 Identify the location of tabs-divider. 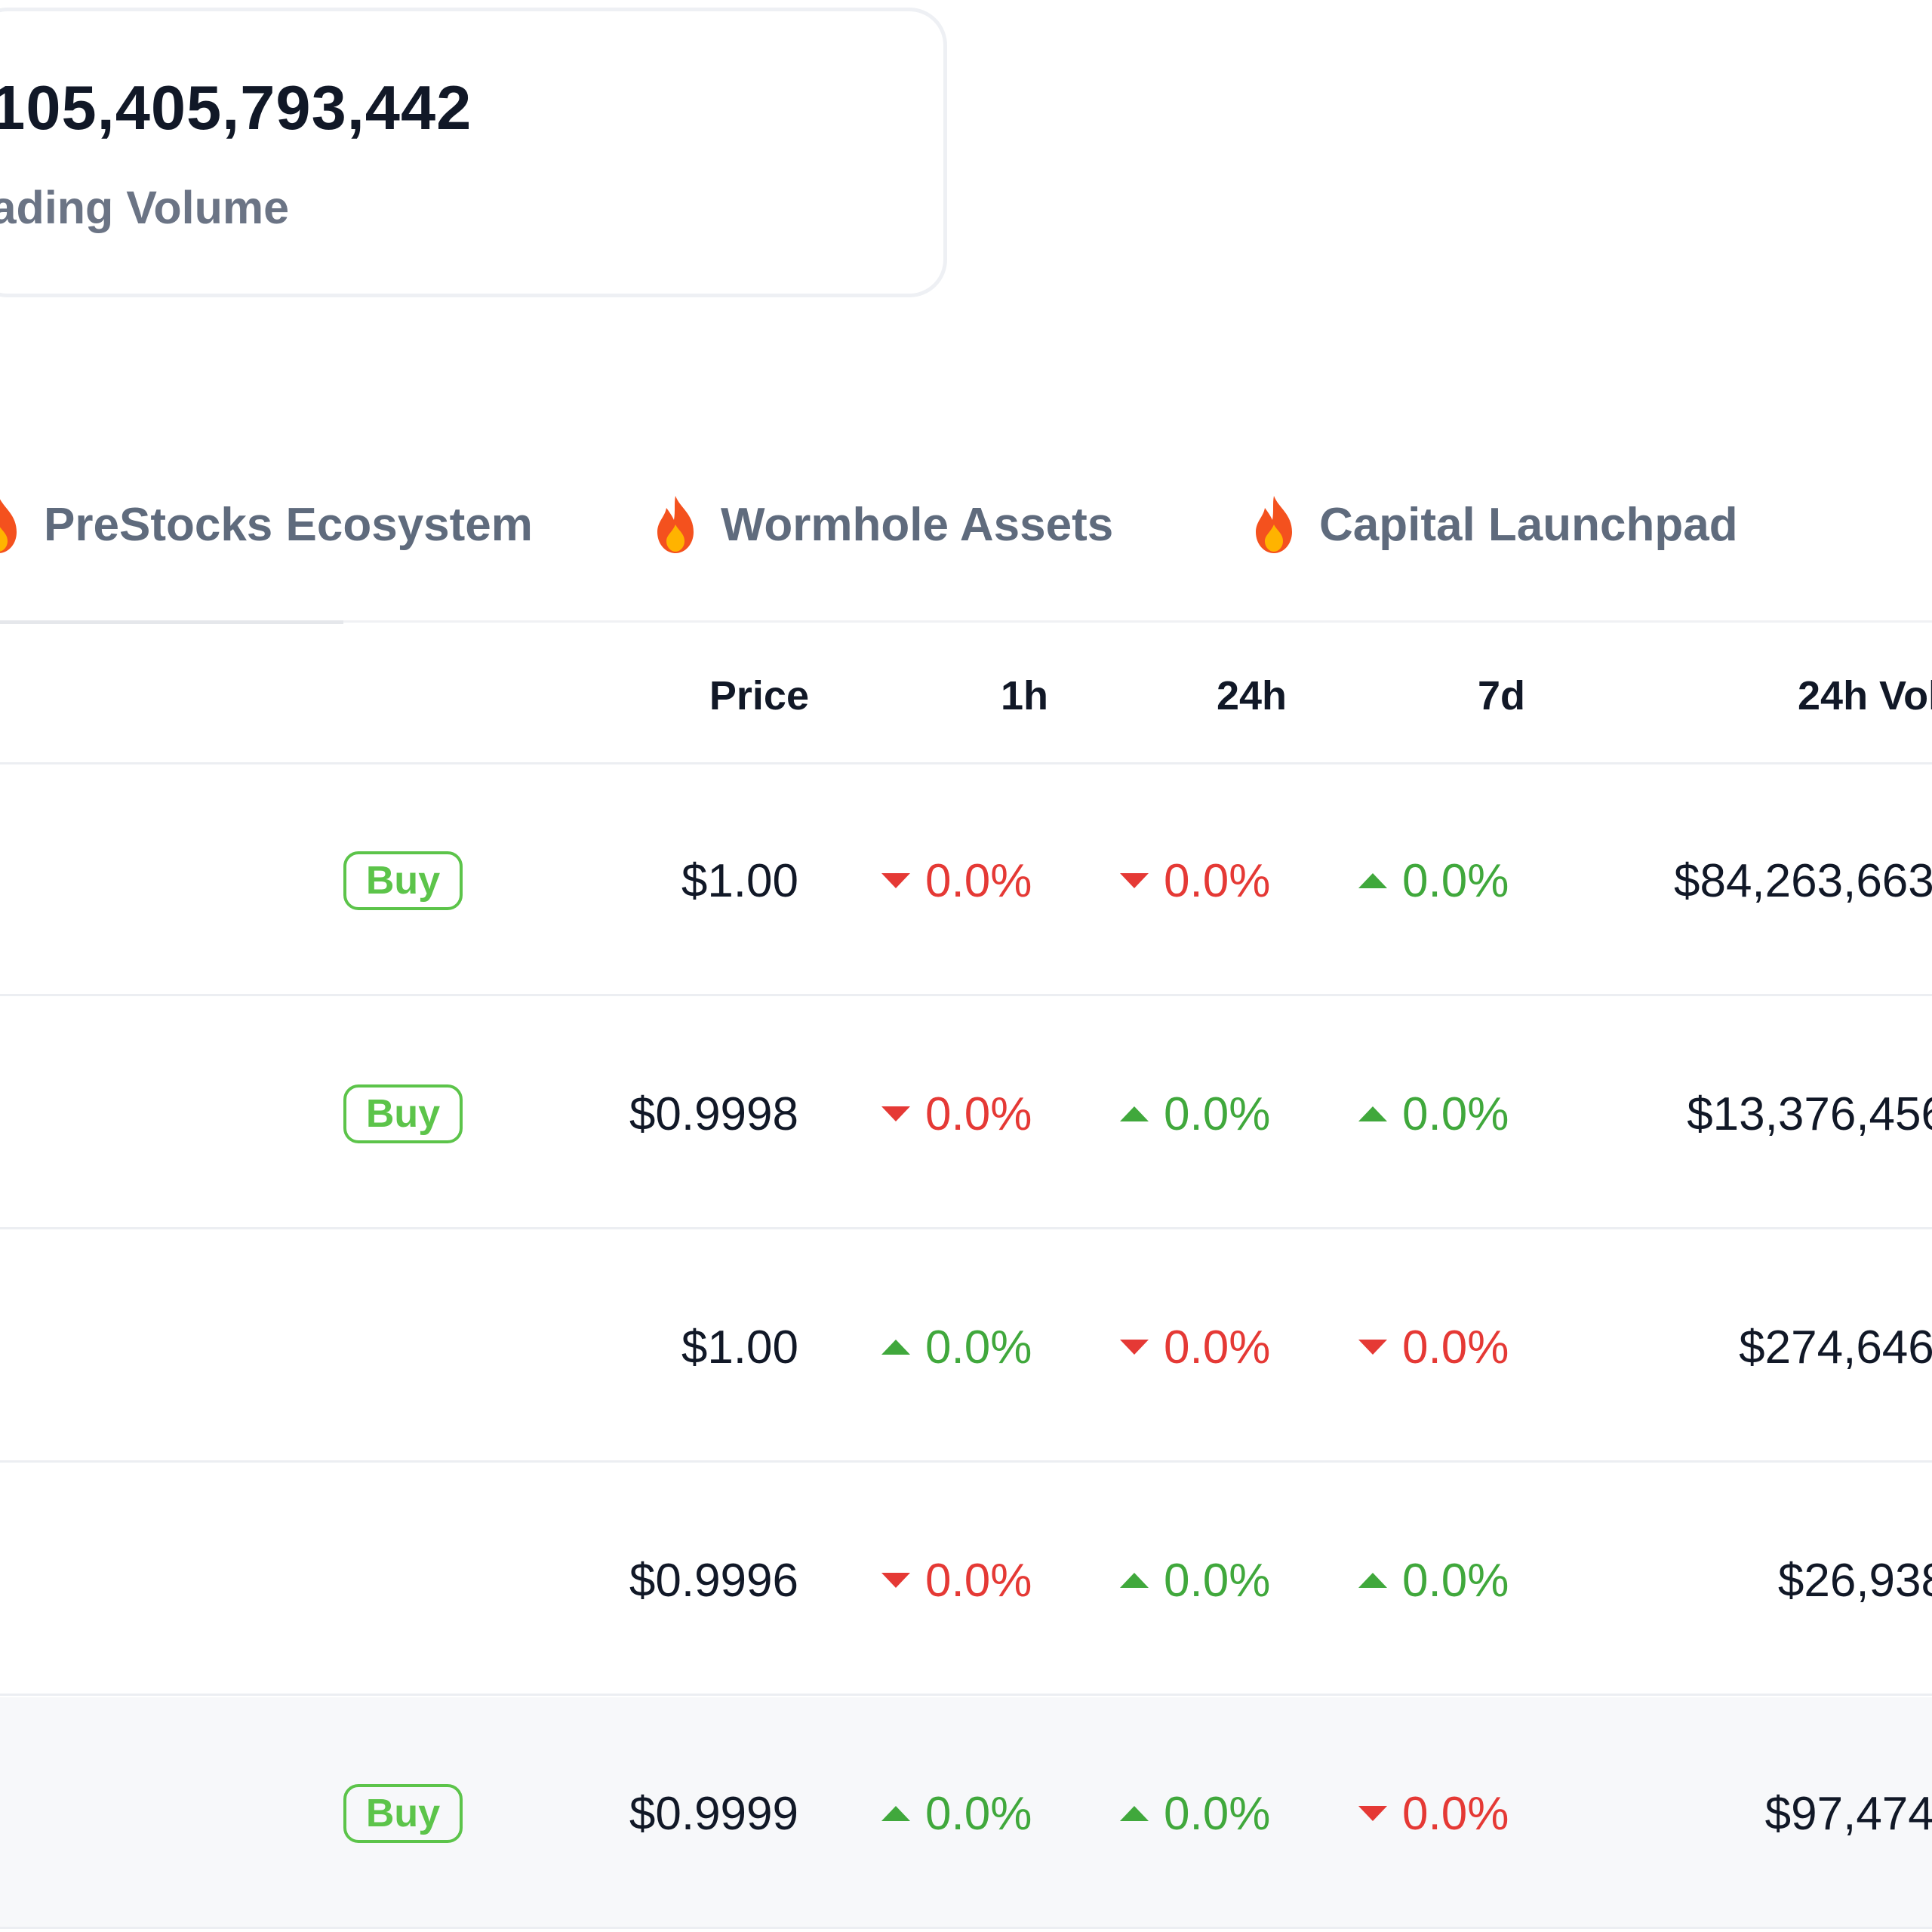
(966, 621).